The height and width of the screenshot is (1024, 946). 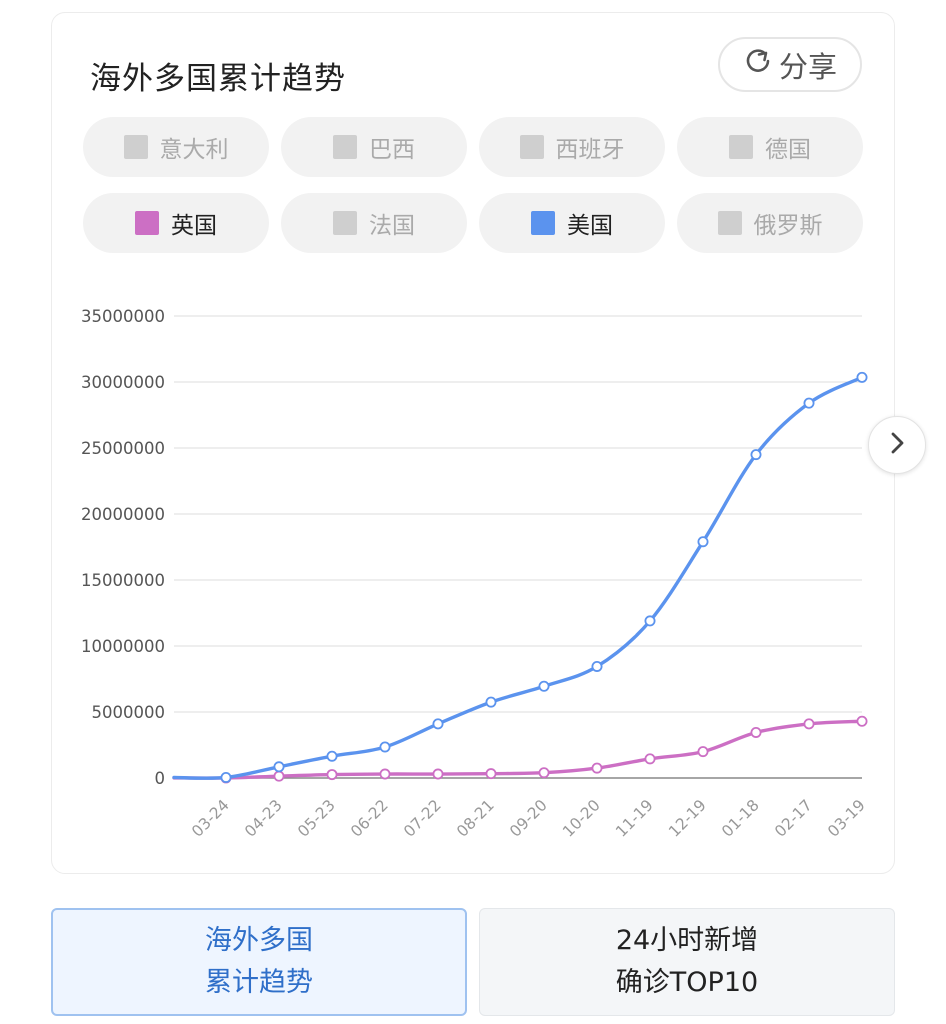 I want to click on chevron-right-icon, so click(x=897, y=445).